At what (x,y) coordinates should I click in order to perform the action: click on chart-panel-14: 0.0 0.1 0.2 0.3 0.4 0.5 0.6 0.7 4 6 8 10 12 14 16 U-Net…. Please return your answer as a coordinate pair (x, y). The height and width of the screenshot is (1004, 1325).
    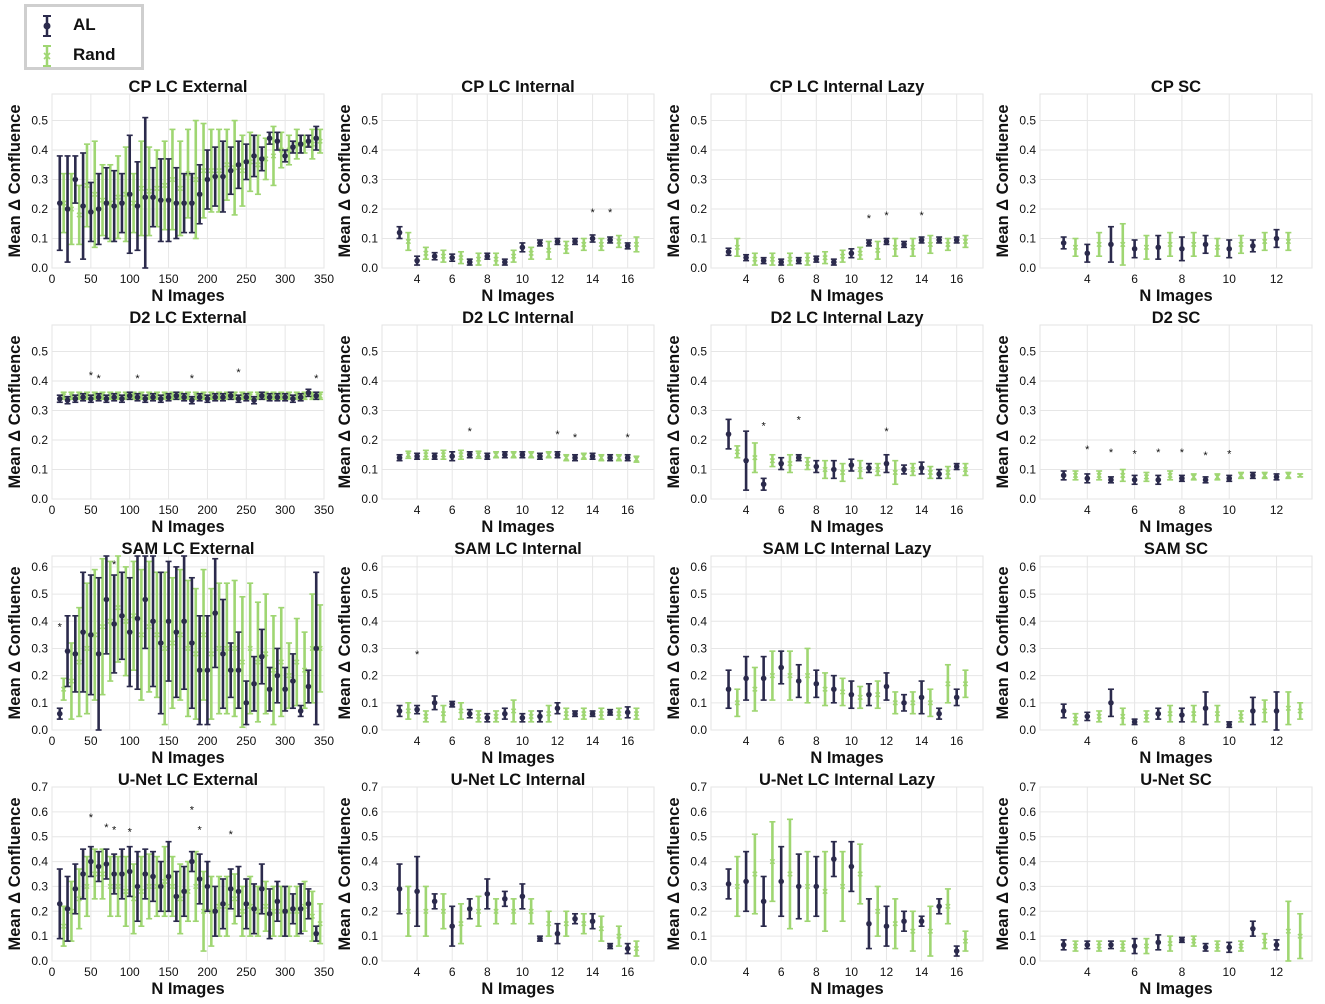
    Looking at the image, I should click on (495, 884).